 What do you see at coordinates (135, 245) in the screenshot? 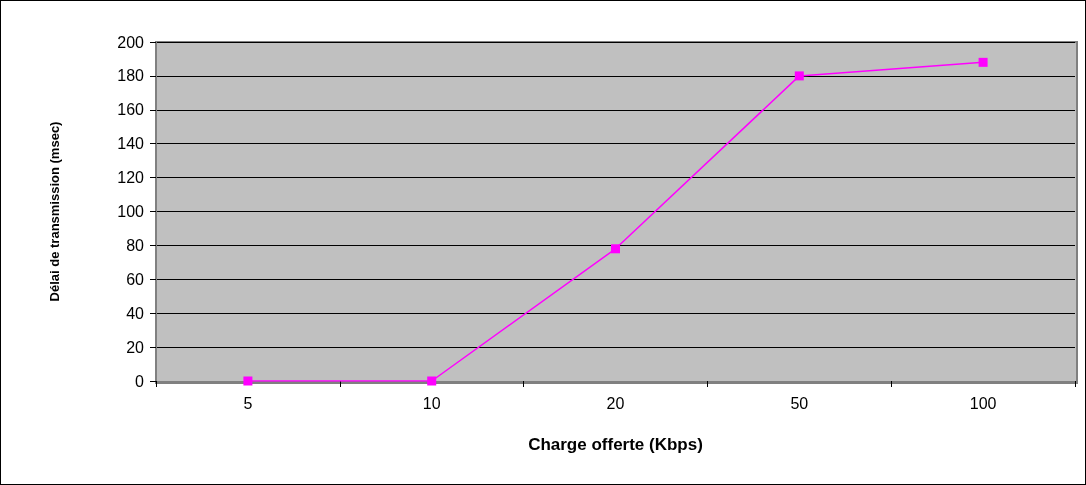
I see `y-tick-label: 80` at bounding box center [135, 245].